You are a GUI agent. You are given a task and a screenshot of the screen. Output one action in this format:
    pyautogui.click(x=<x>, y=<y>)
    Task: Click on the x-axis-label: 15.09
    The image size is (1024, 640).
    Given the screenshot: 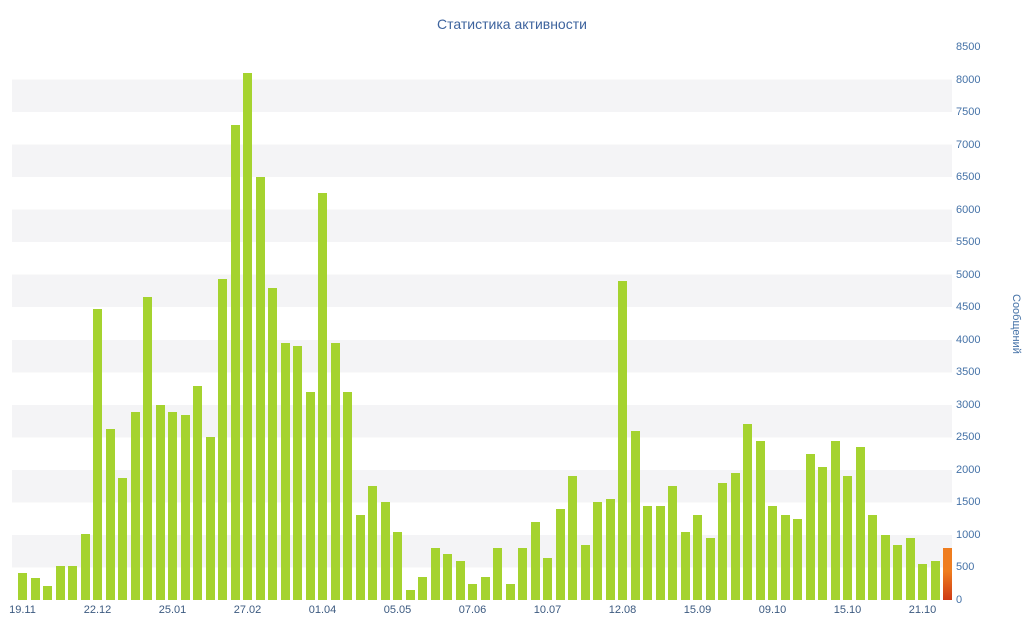 What is the action you would take?
    pyautogui.click(x=697, y=610)
    